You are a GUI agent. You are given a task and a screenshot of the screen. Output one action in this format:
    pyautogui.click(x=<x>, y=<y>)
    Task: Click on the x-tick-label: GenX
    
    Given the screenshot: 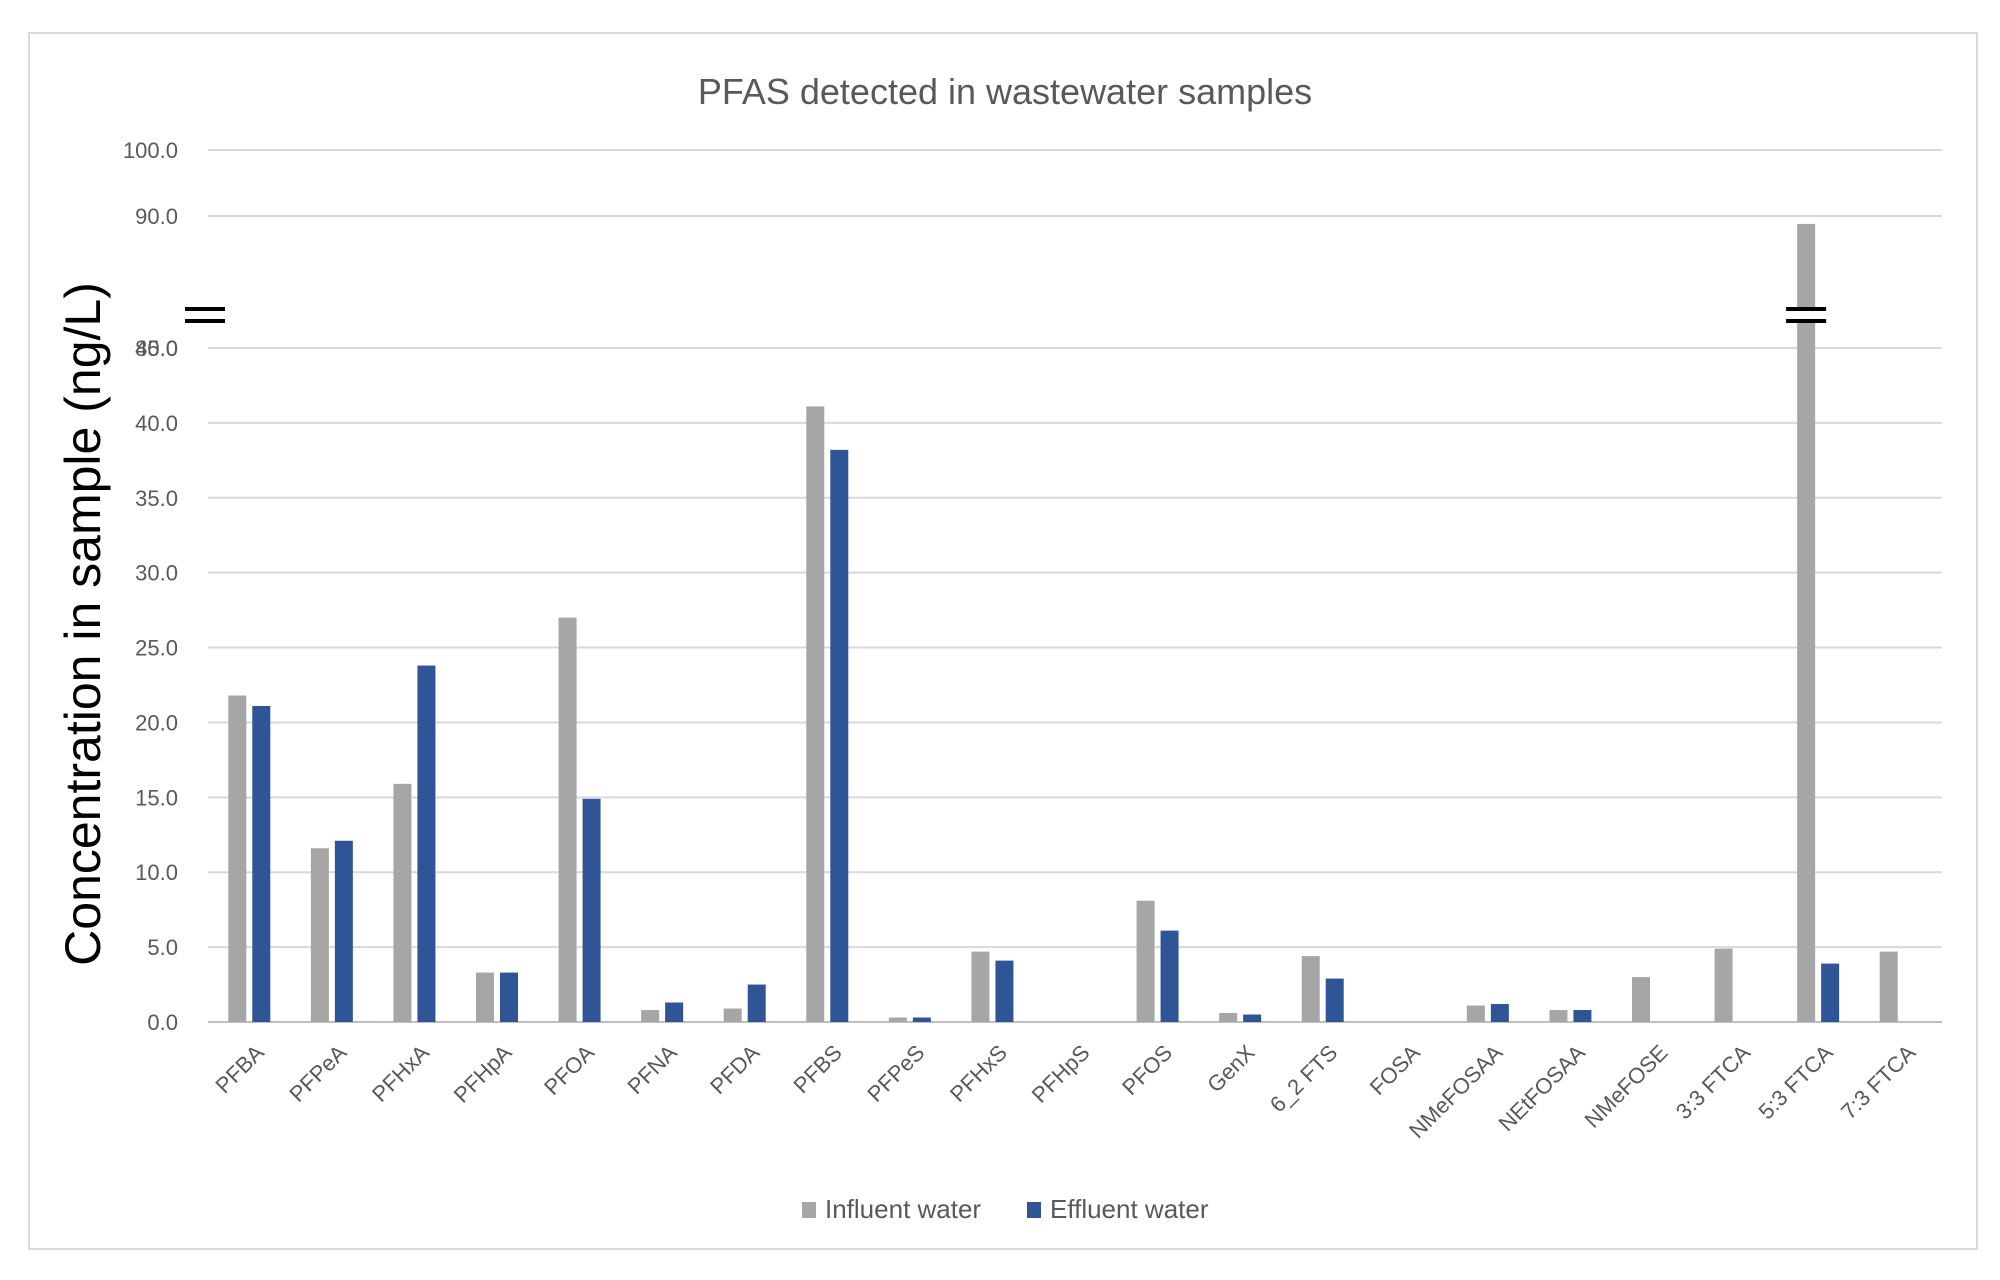 What is the action you would take?
    pyautogui.click(x=1231, y=1069)
    